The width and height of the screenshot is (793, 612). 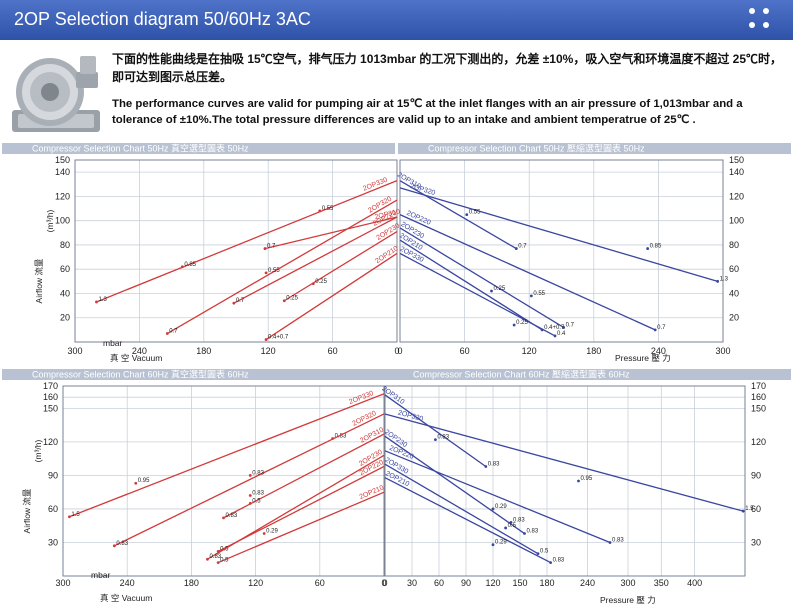 What do you see at coordinates (361, 398) in the screenshot?
I see `series-name-label: 2OP330` at bounding box center [361, 398].